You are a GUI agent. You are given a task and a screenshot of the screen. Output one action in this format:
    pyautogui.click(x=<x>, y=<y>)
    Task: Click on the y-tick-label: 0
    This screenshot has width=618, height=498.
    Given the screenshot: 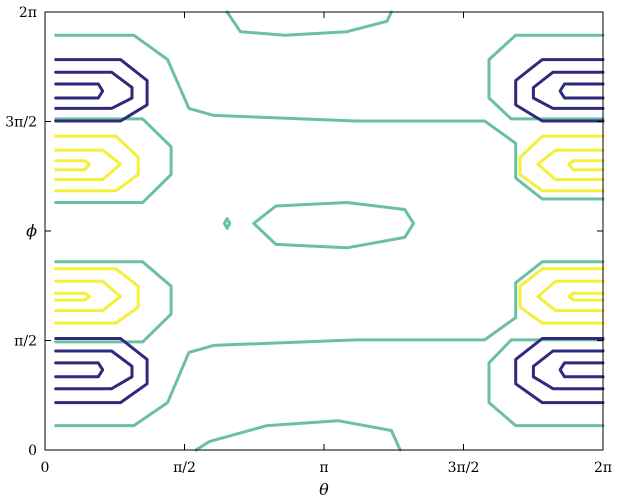 What is the action you would take?
    pyautogui.click(x=32, y=451)
    